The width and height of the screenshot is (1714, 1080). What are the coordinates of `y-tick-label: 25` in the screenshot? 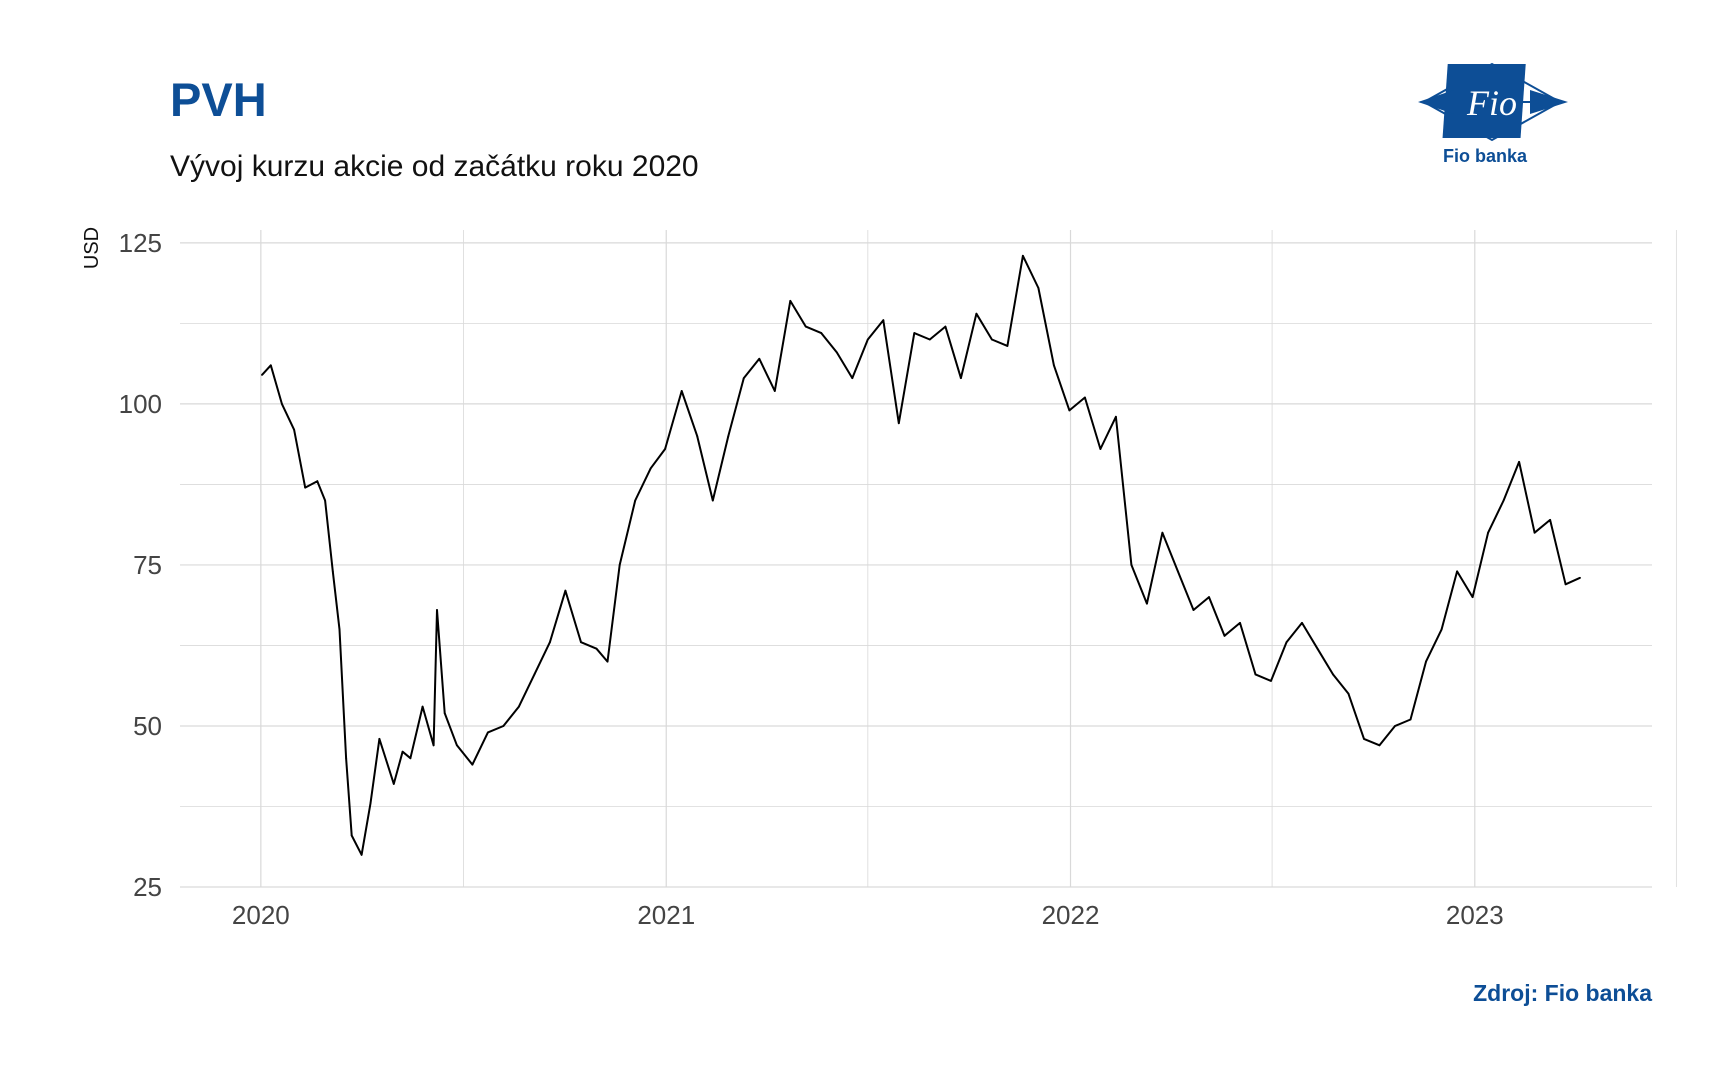 It's located at (147, 887).